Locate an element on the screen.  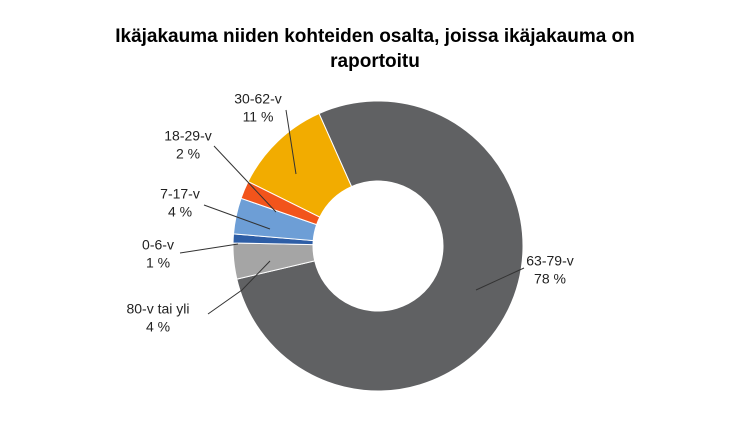
value-label: 2 % is located at coordinates (188, 154).